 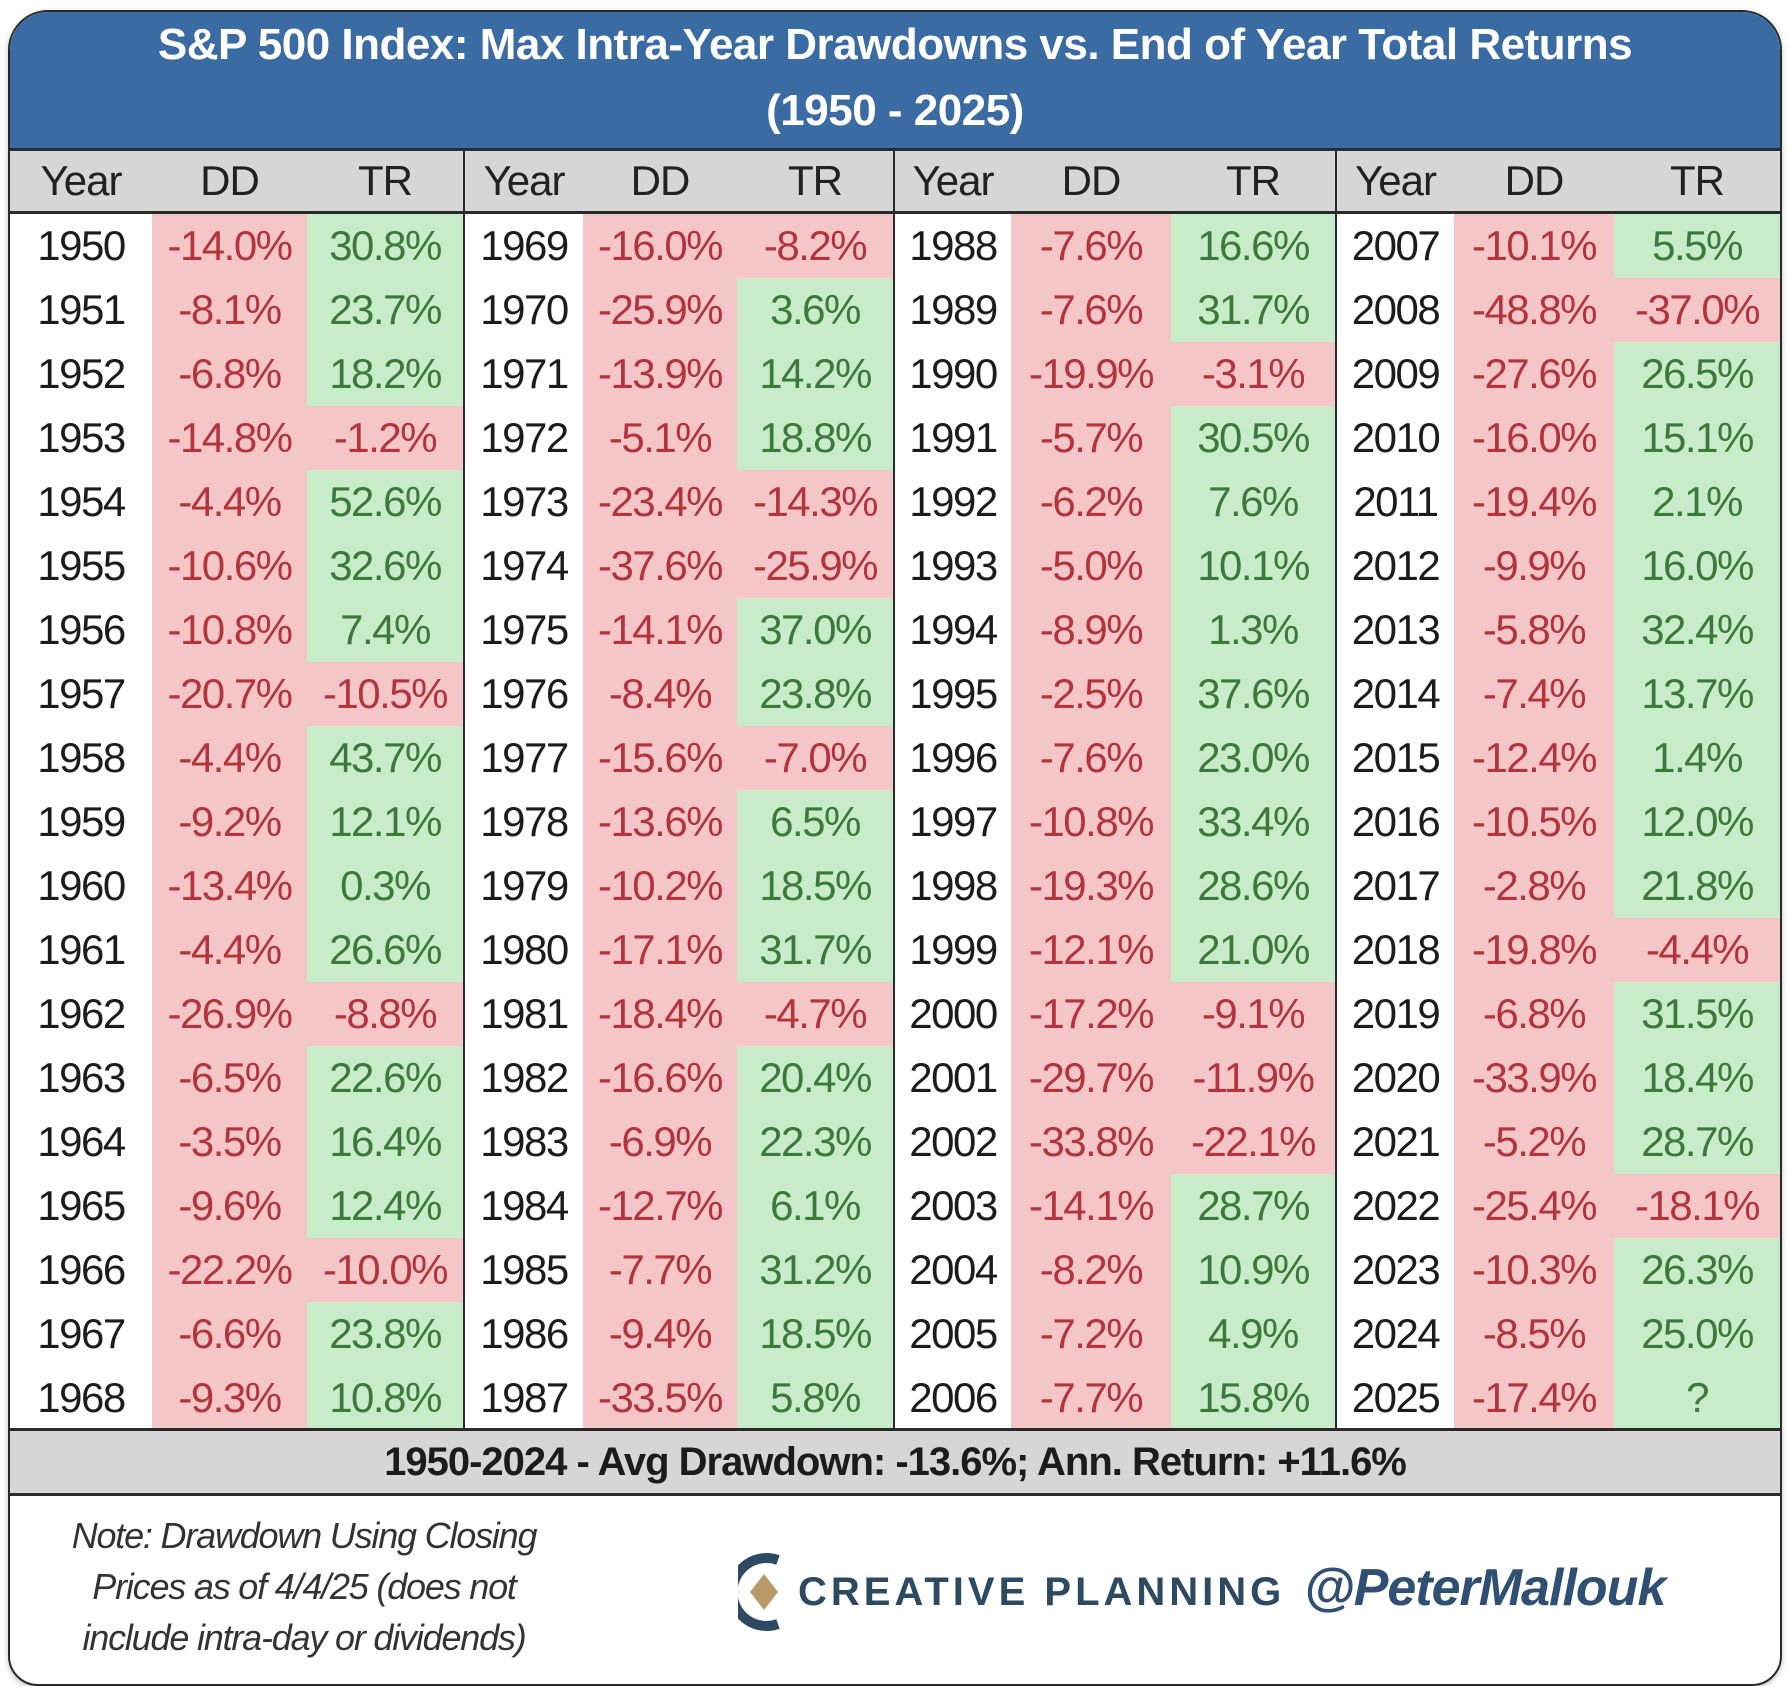 What do you see at coordinates (815, 374) in the screenshot?
I see `cell-tr: 14.2%` at bounding box center [815, 374].